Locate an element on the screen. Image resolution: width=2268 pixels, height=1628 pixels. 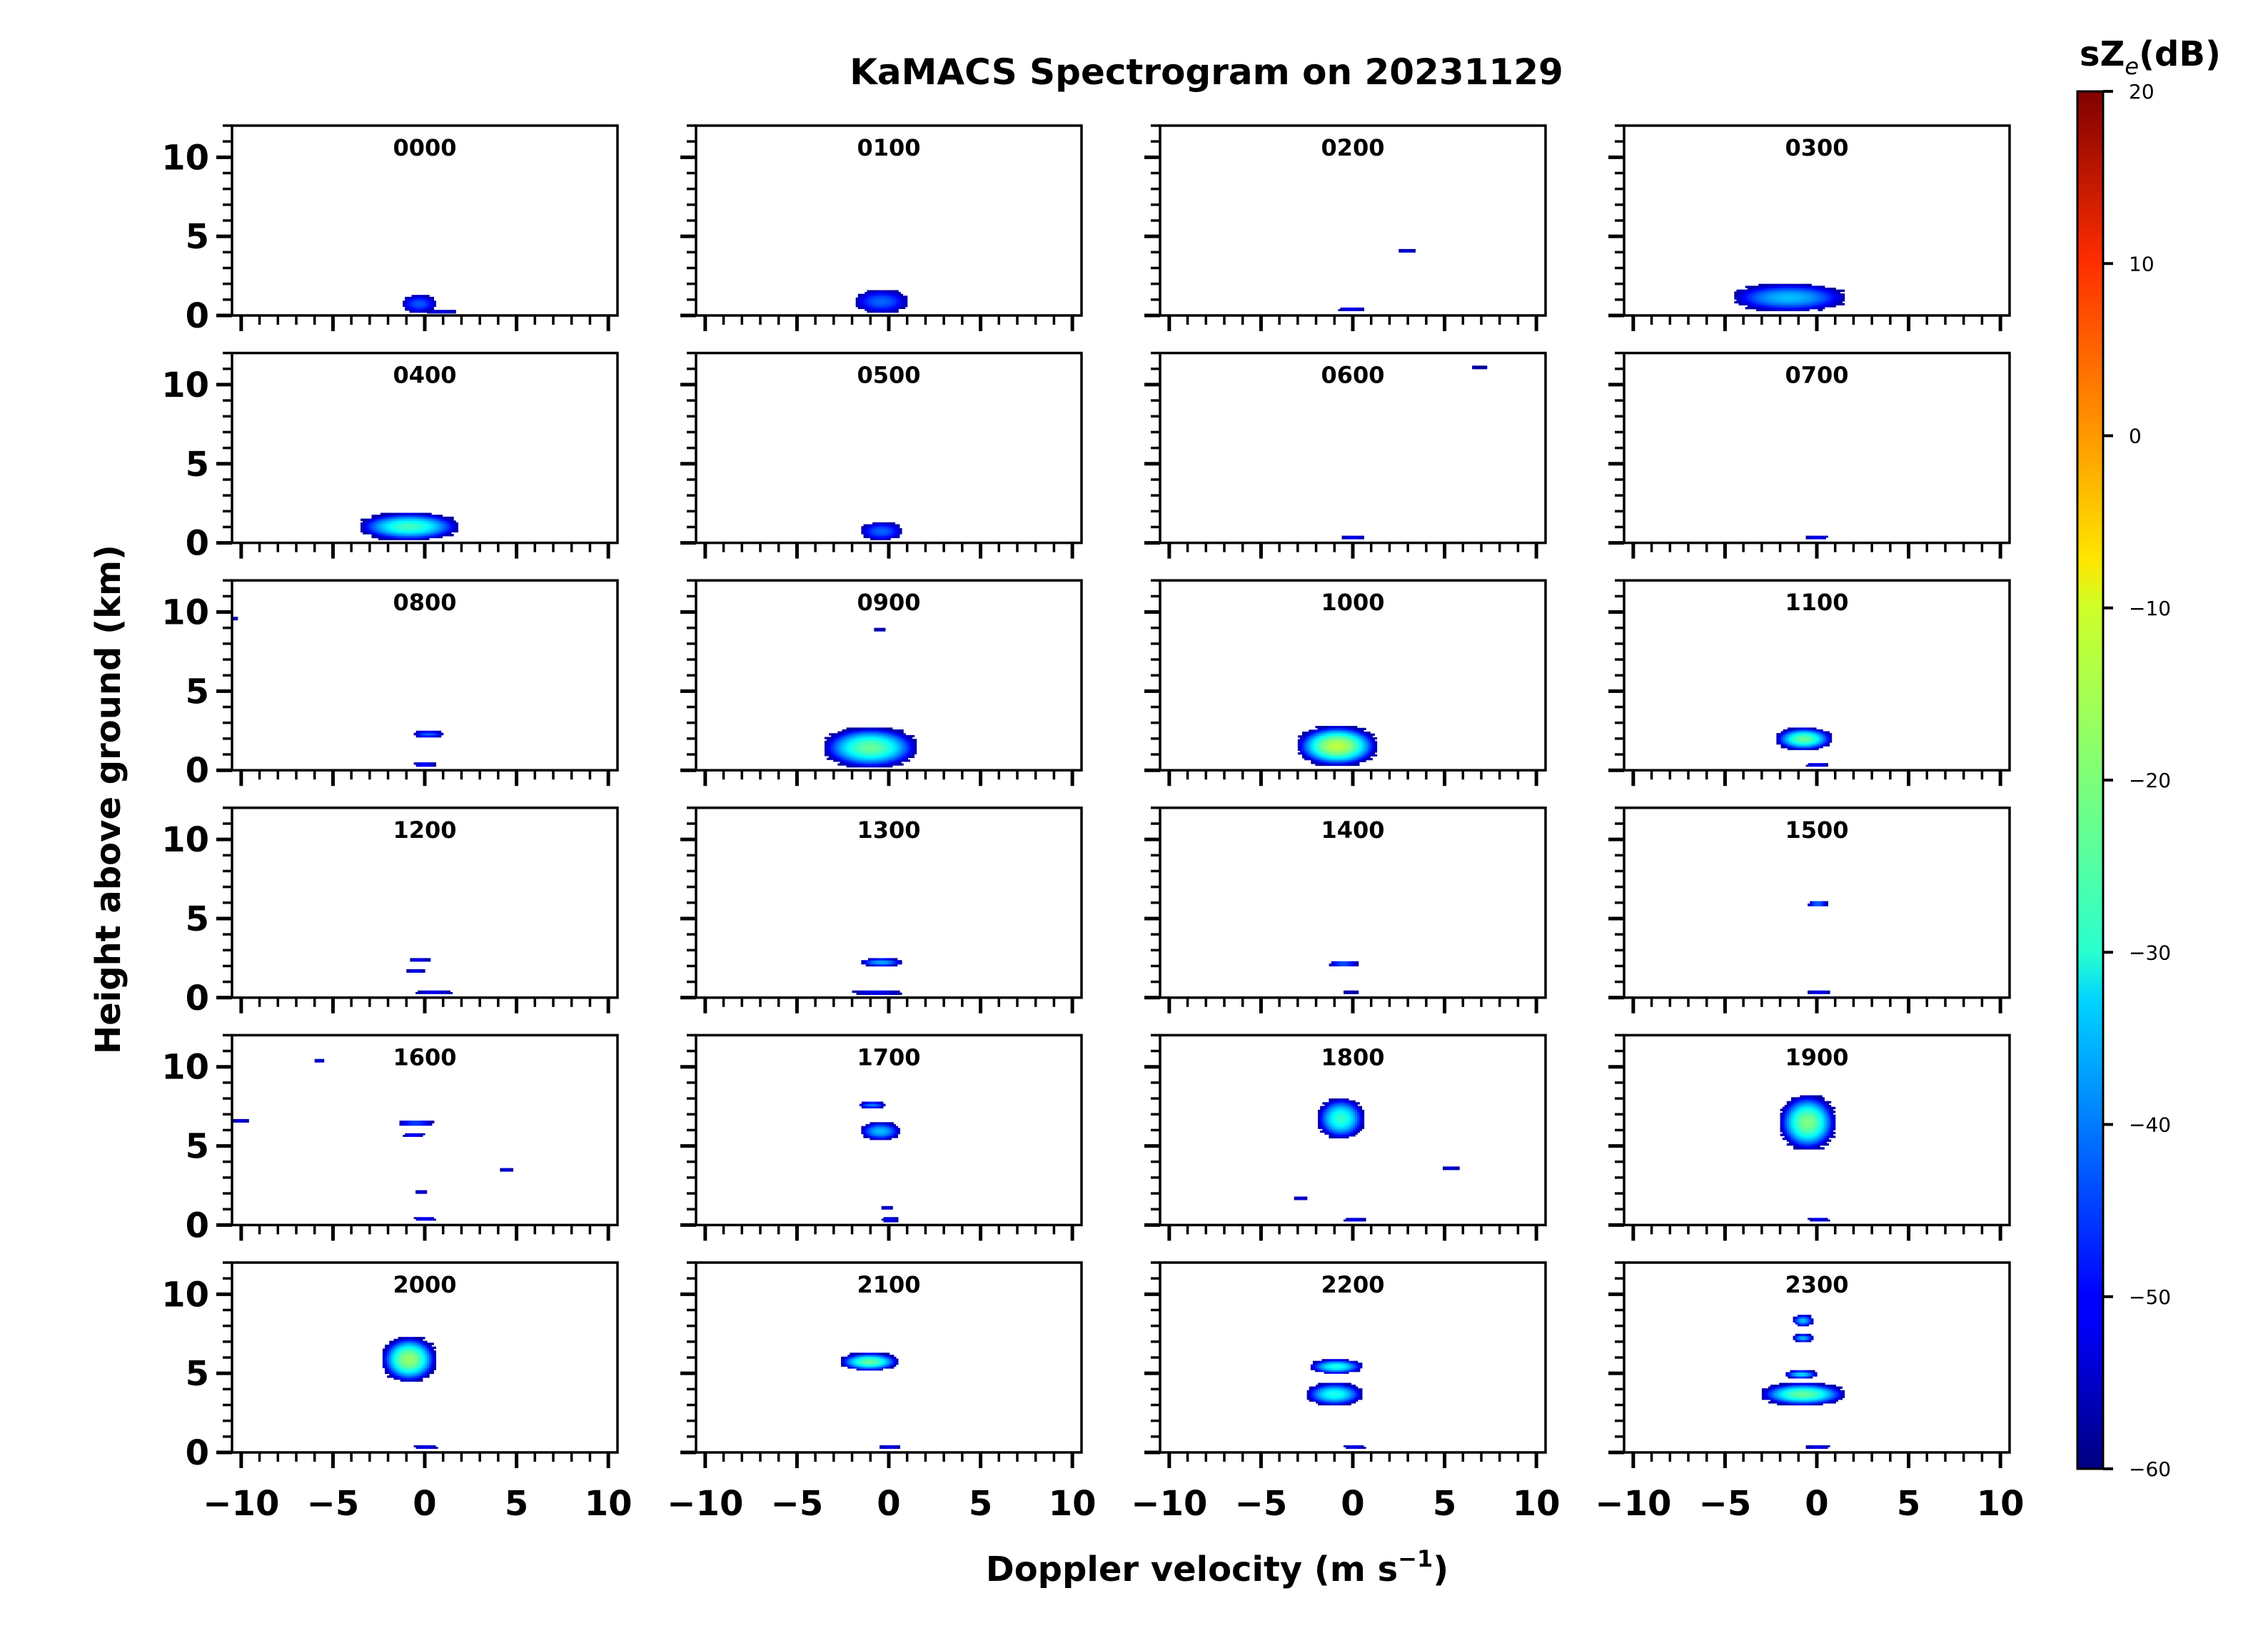
y-ticks is located at coordinates (1616, 448).